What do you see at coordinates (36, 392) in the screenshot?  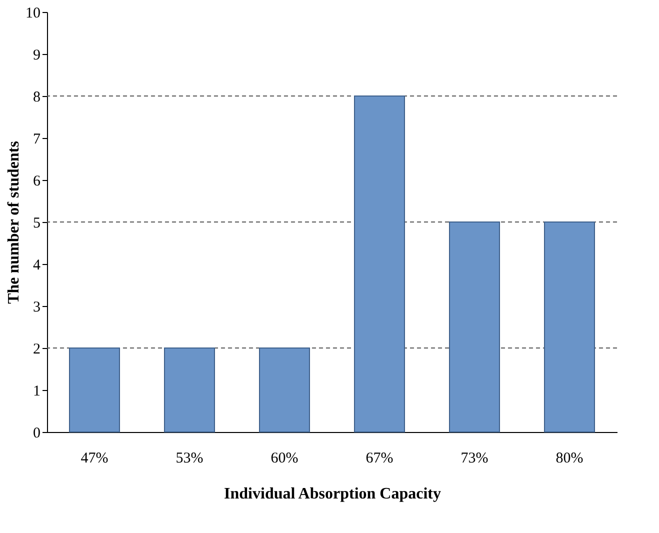 I see `y-tick-label: 1` at bounding box center [36, 392].